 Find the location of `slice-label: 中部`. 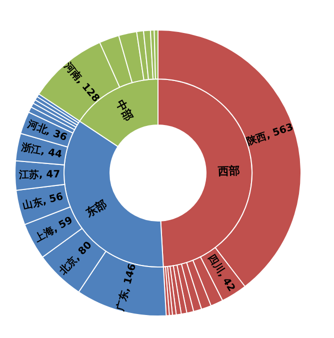

slice-label: 中部 is located at coordinates (124, 111).